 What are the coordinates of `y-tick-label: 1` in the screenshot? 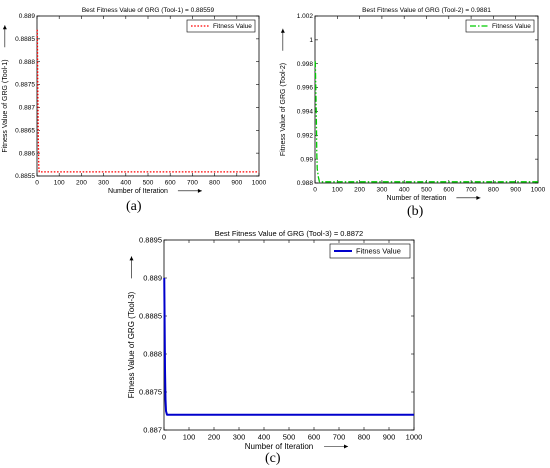 It's located at (311, 40).